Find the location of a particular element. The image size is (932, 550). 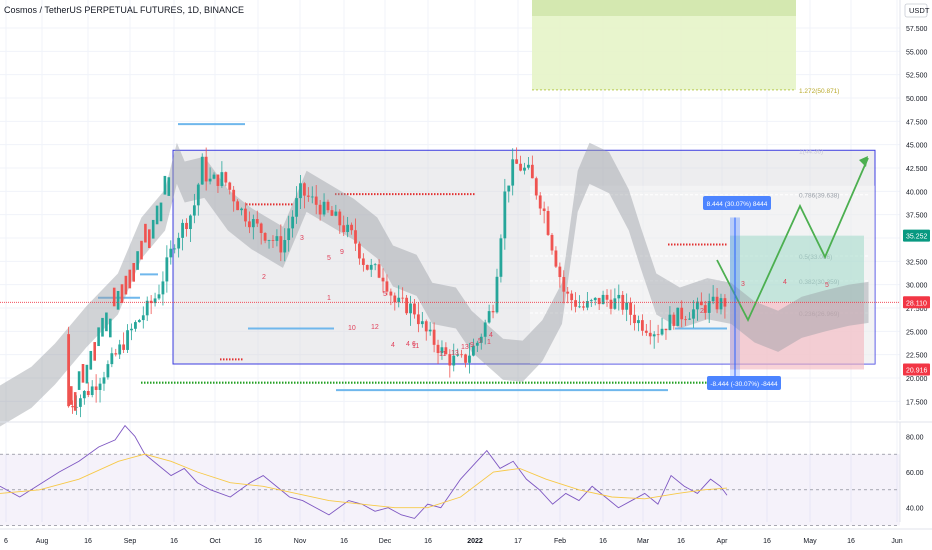

rsi-tick-label: 40.00 is located at coordinates (915, 509).